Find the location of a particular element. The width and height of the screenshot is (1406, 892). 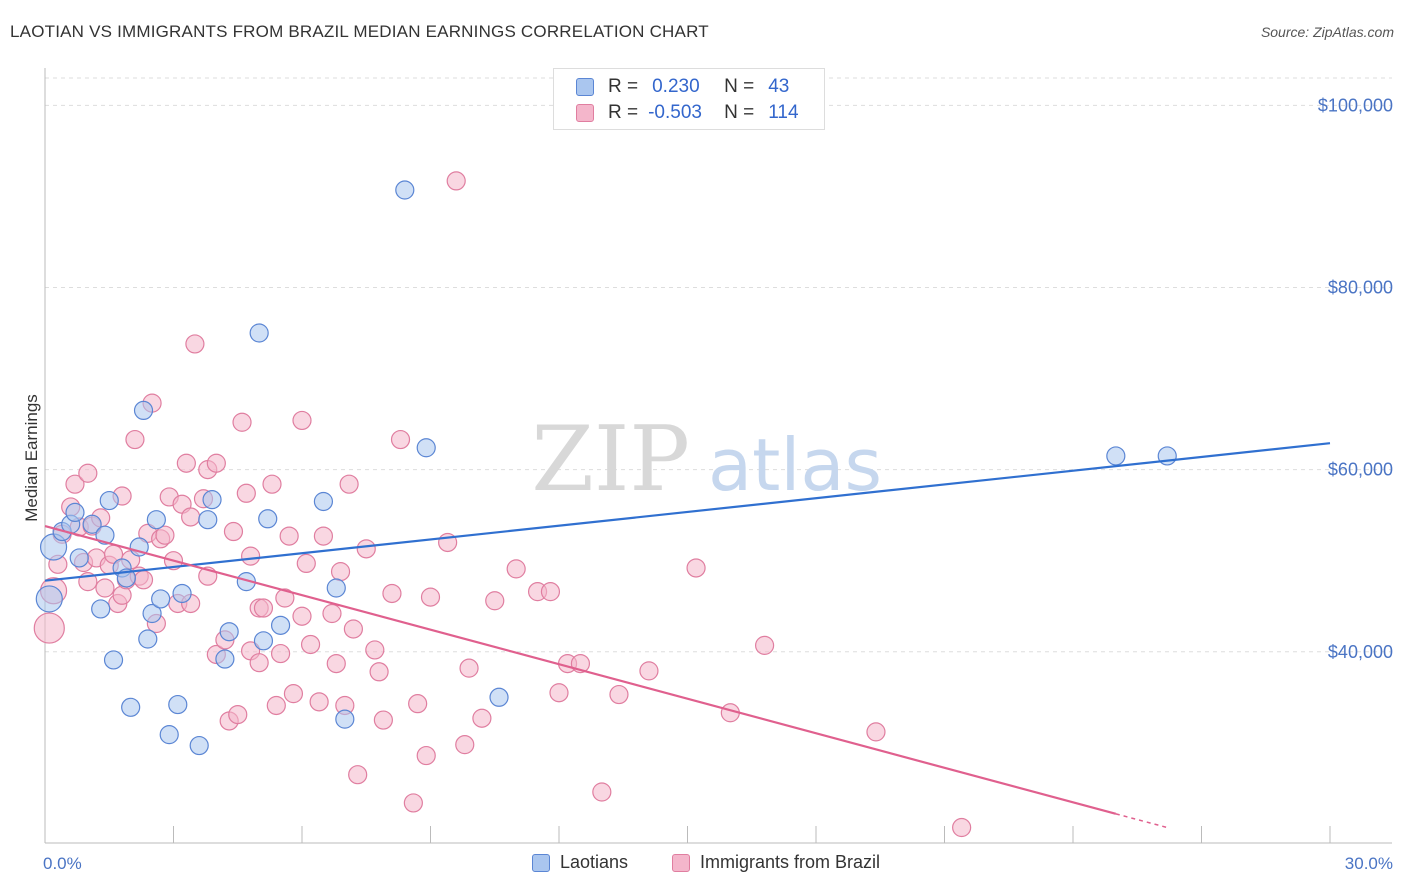

y-tick-label: $40,000 is located at coordinates (1360, 652).